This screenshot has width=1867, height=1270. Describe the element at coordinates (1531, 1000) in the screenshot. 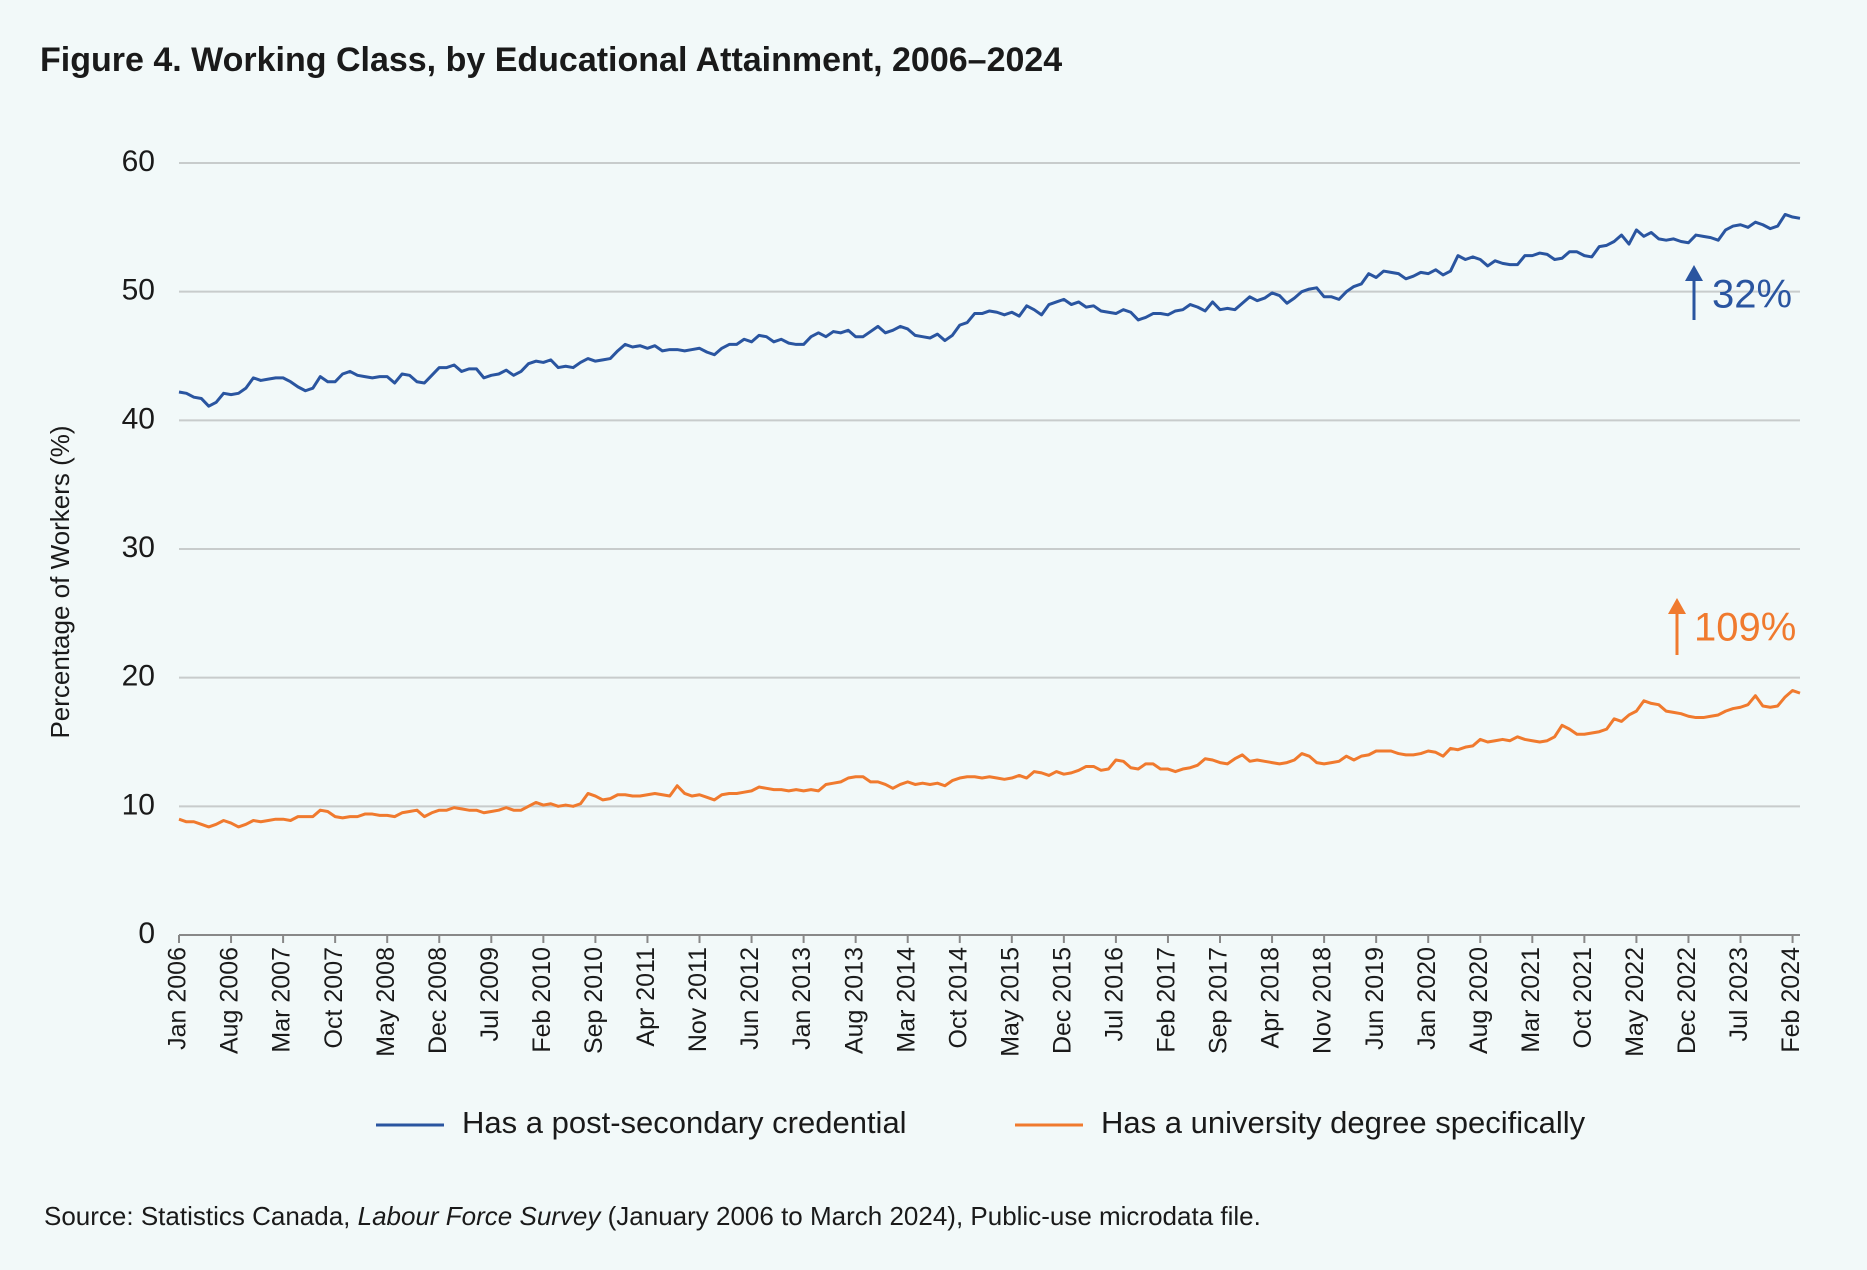

I see `x-tick-label: Mar 2021` at that location.